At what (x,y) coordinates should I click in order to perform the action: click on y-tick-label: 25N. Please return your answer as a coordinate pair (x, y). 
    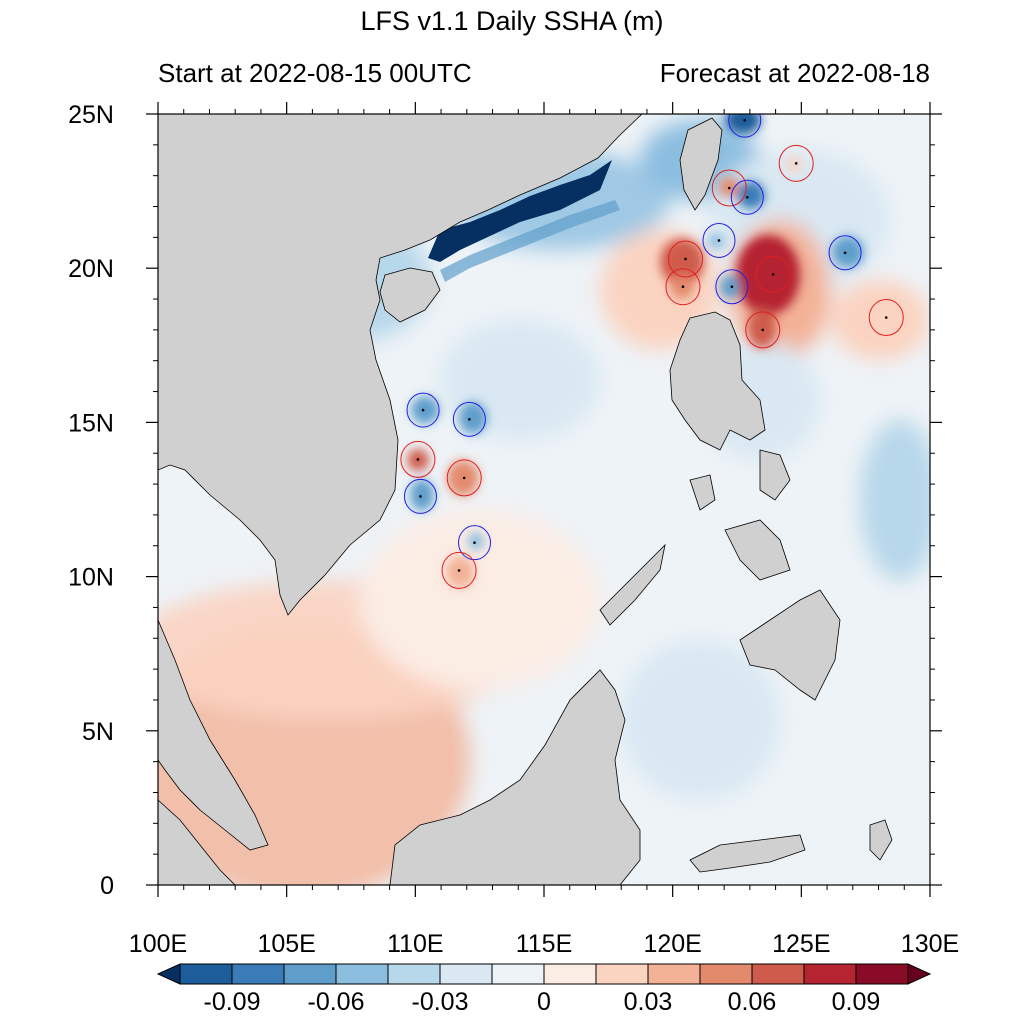
    Looking at the image, I should click on (91, 115).